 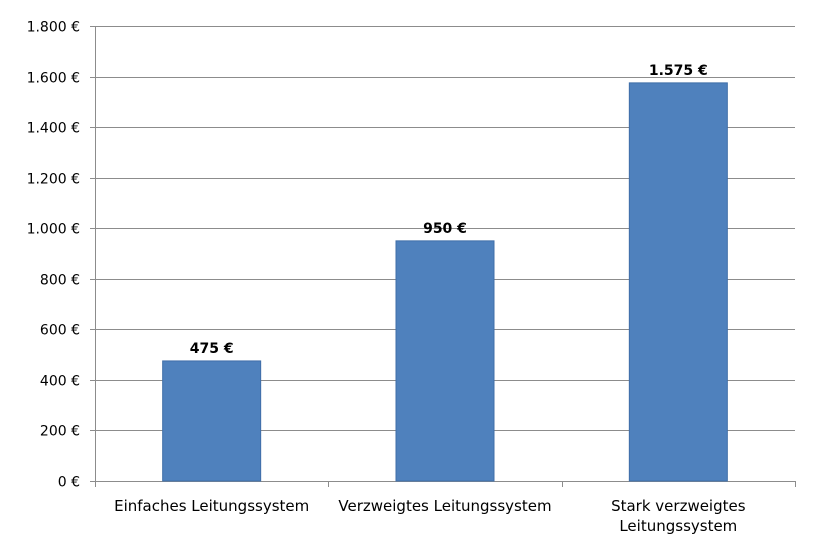 What do you see at coordinates (211, 506) in the screenshot?
I see `category-label: Einfaches Leitungssystem` at bounding box center [211, 506].